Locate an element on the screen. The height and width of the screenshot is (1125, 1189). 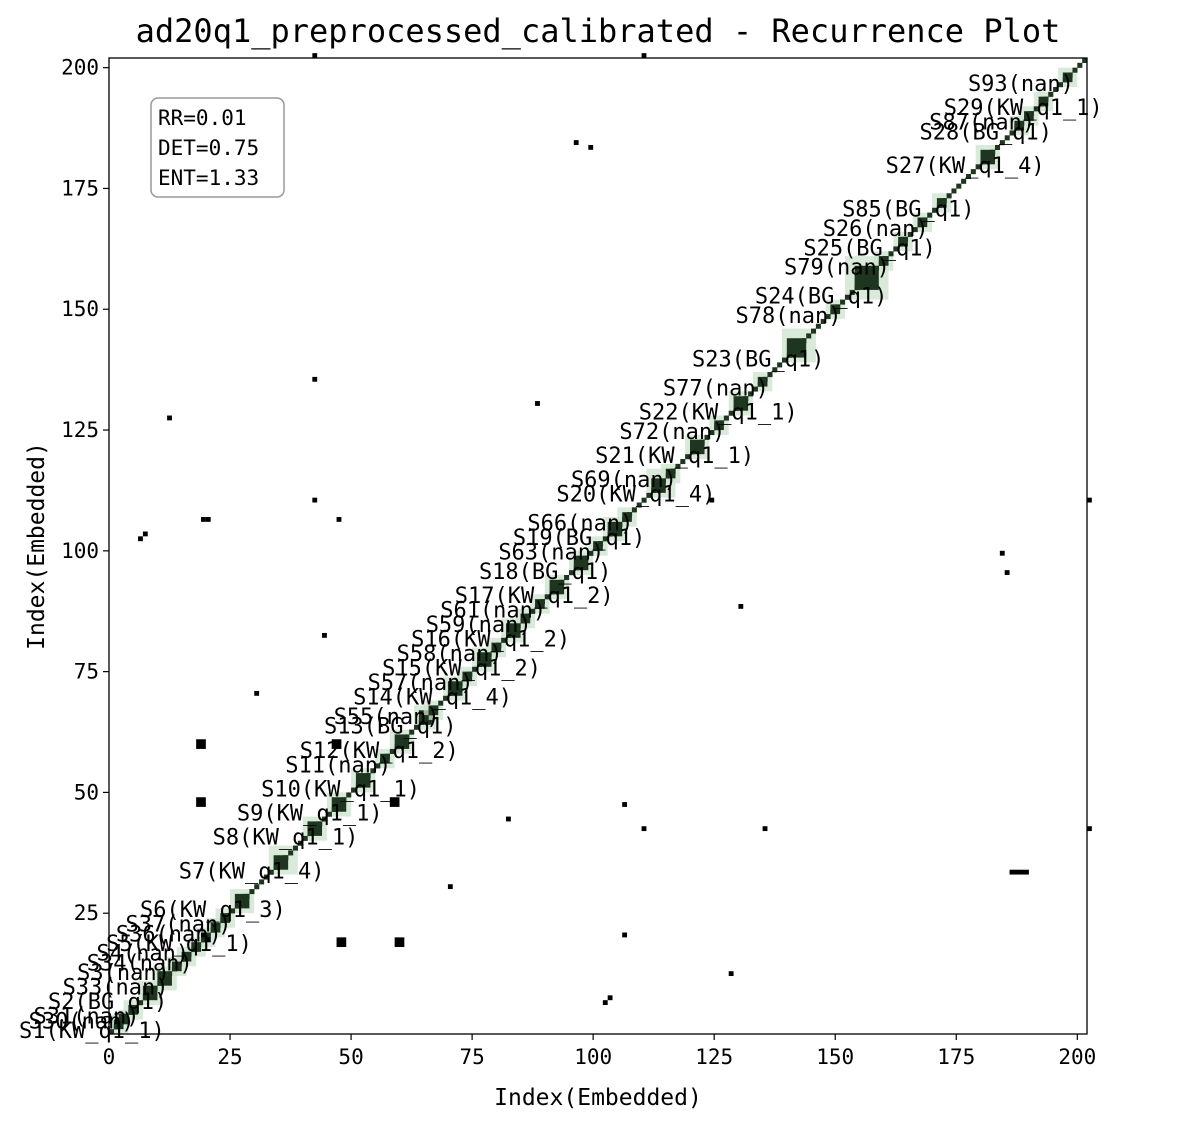
segment-label: S78(nan) is located at coordinates (789, 316).